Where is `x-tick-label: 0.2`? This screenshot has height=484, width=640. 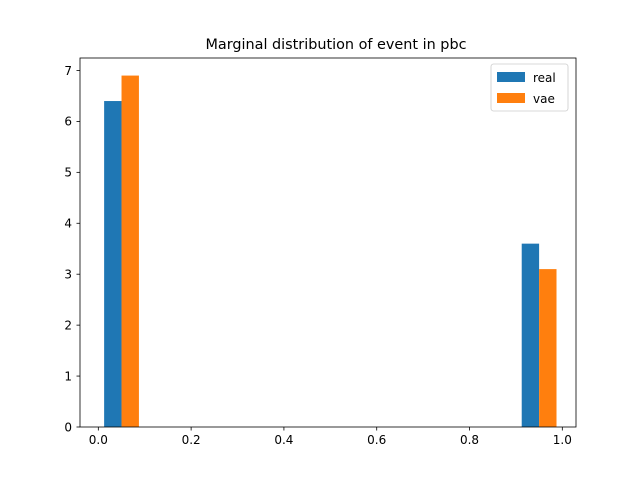
x-tick-label: 0.2 is located at coordinates (191, 440).